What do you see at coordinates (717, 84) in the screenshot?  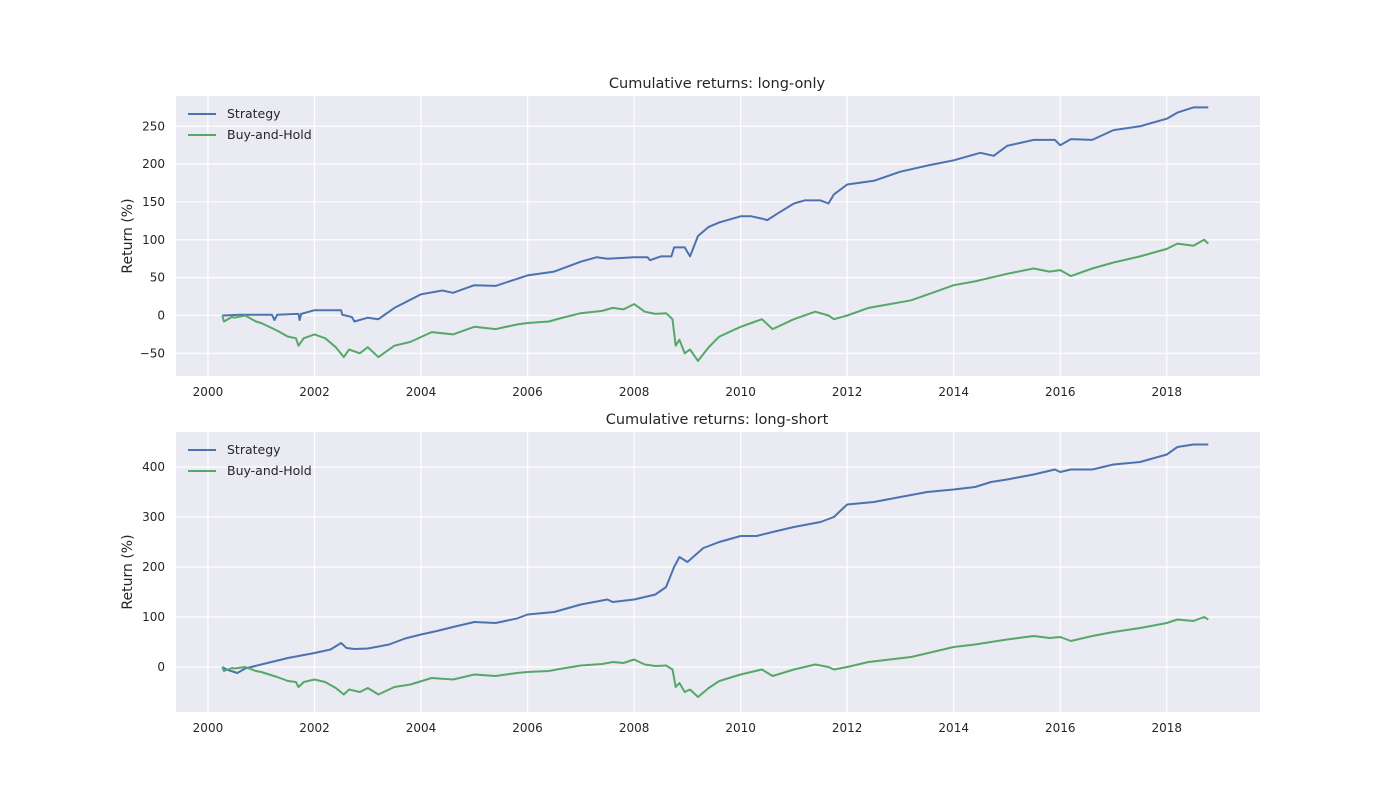 I see `chart-title: Cumulative returns: long-only` at bounding box center [717, 84].